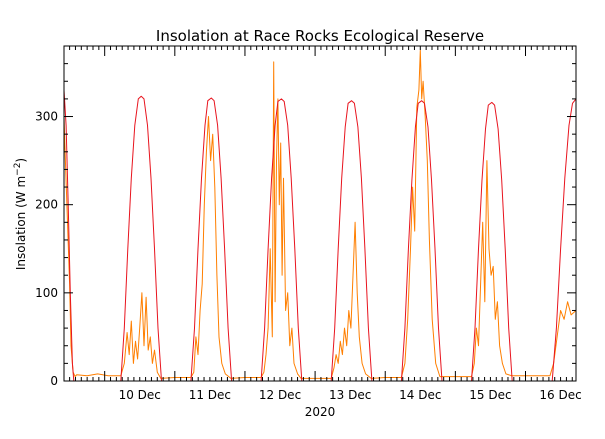 The height and width of the screenshot is (439, 605). What do you see at coordinates (21, 160) in the screenshot?
I see `y-axis-label-close: )` at bounding box center [21, 160].